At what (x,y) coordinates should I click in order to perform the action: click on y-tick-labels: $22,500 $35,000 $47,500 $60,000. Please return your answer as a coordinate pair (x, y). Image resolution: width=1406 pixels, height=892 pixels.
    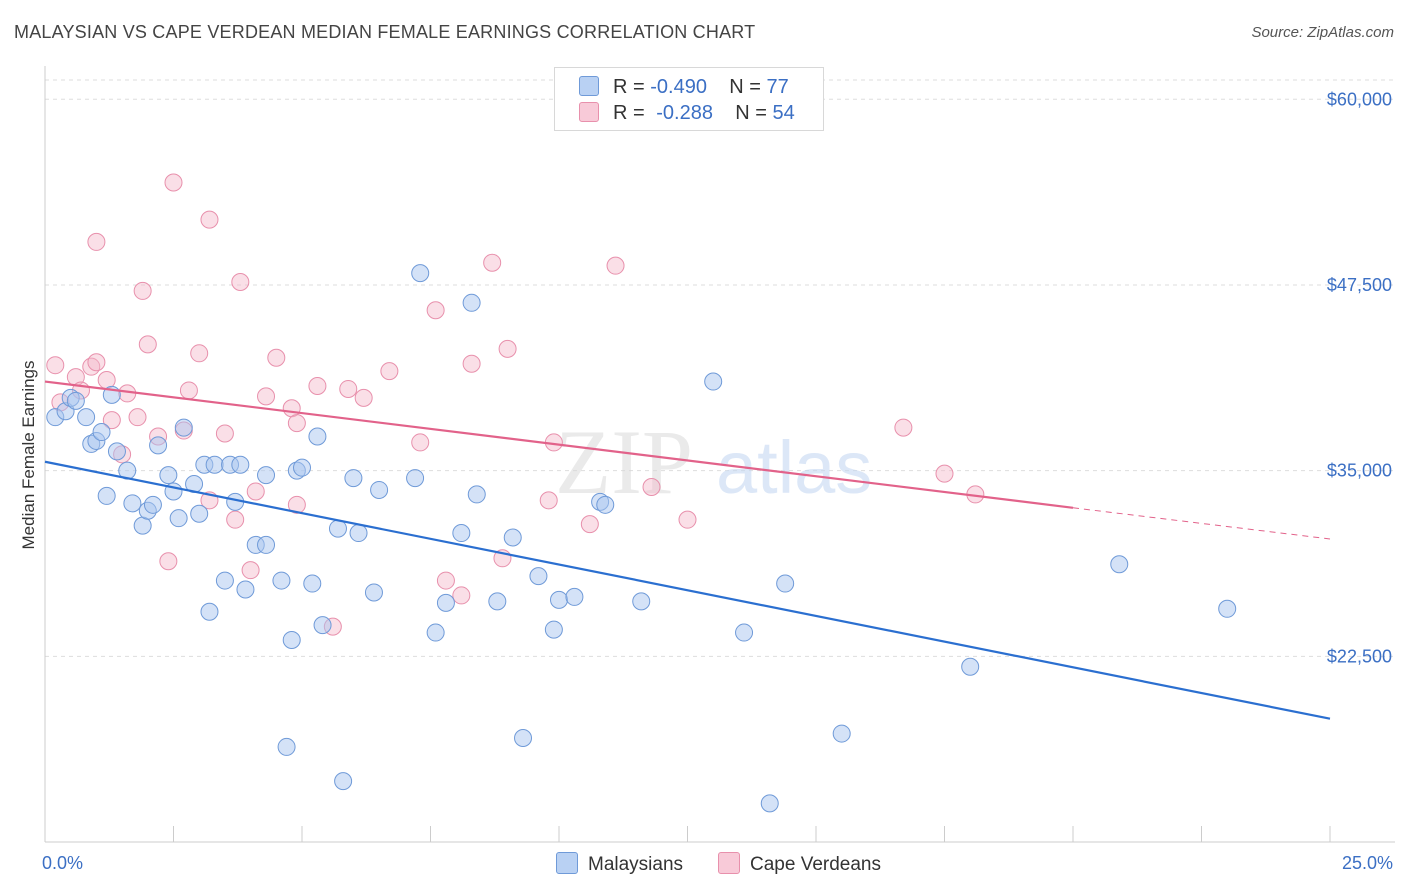
    Looking at the image, I should click on (1359, 377).